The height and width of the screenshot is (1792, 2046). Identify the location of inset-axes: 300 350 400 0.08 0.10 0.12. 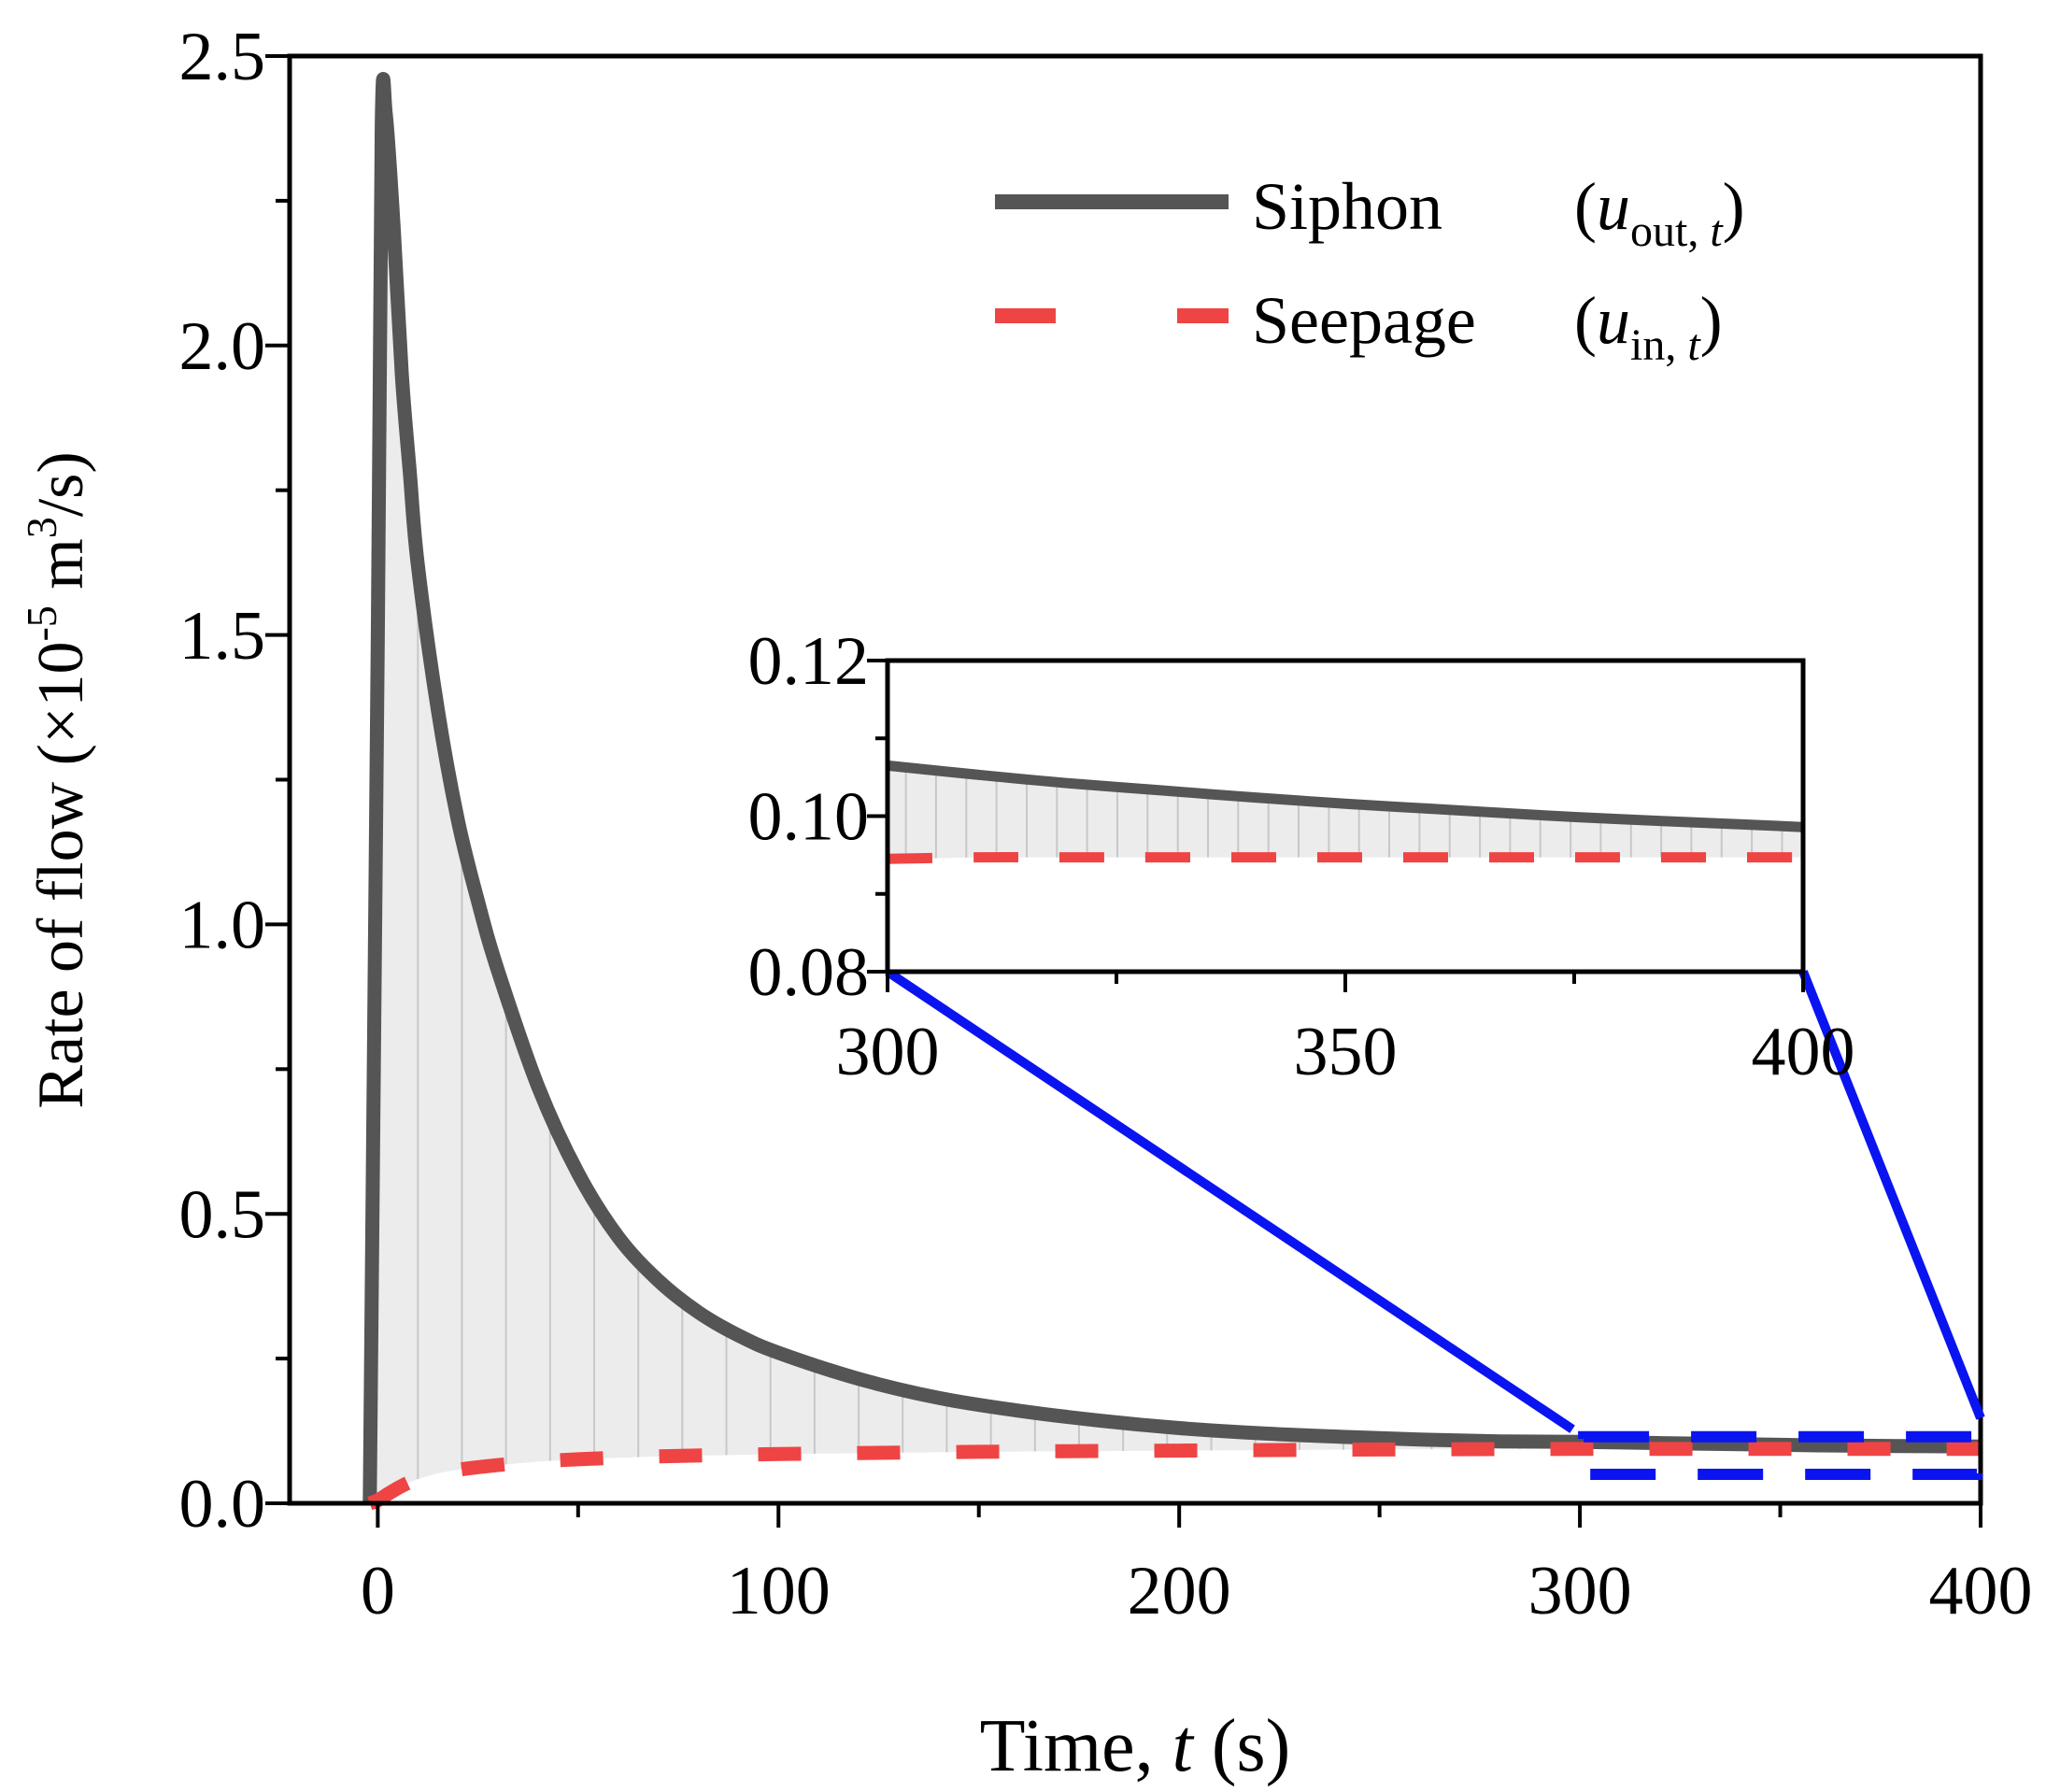
(1301, 856).